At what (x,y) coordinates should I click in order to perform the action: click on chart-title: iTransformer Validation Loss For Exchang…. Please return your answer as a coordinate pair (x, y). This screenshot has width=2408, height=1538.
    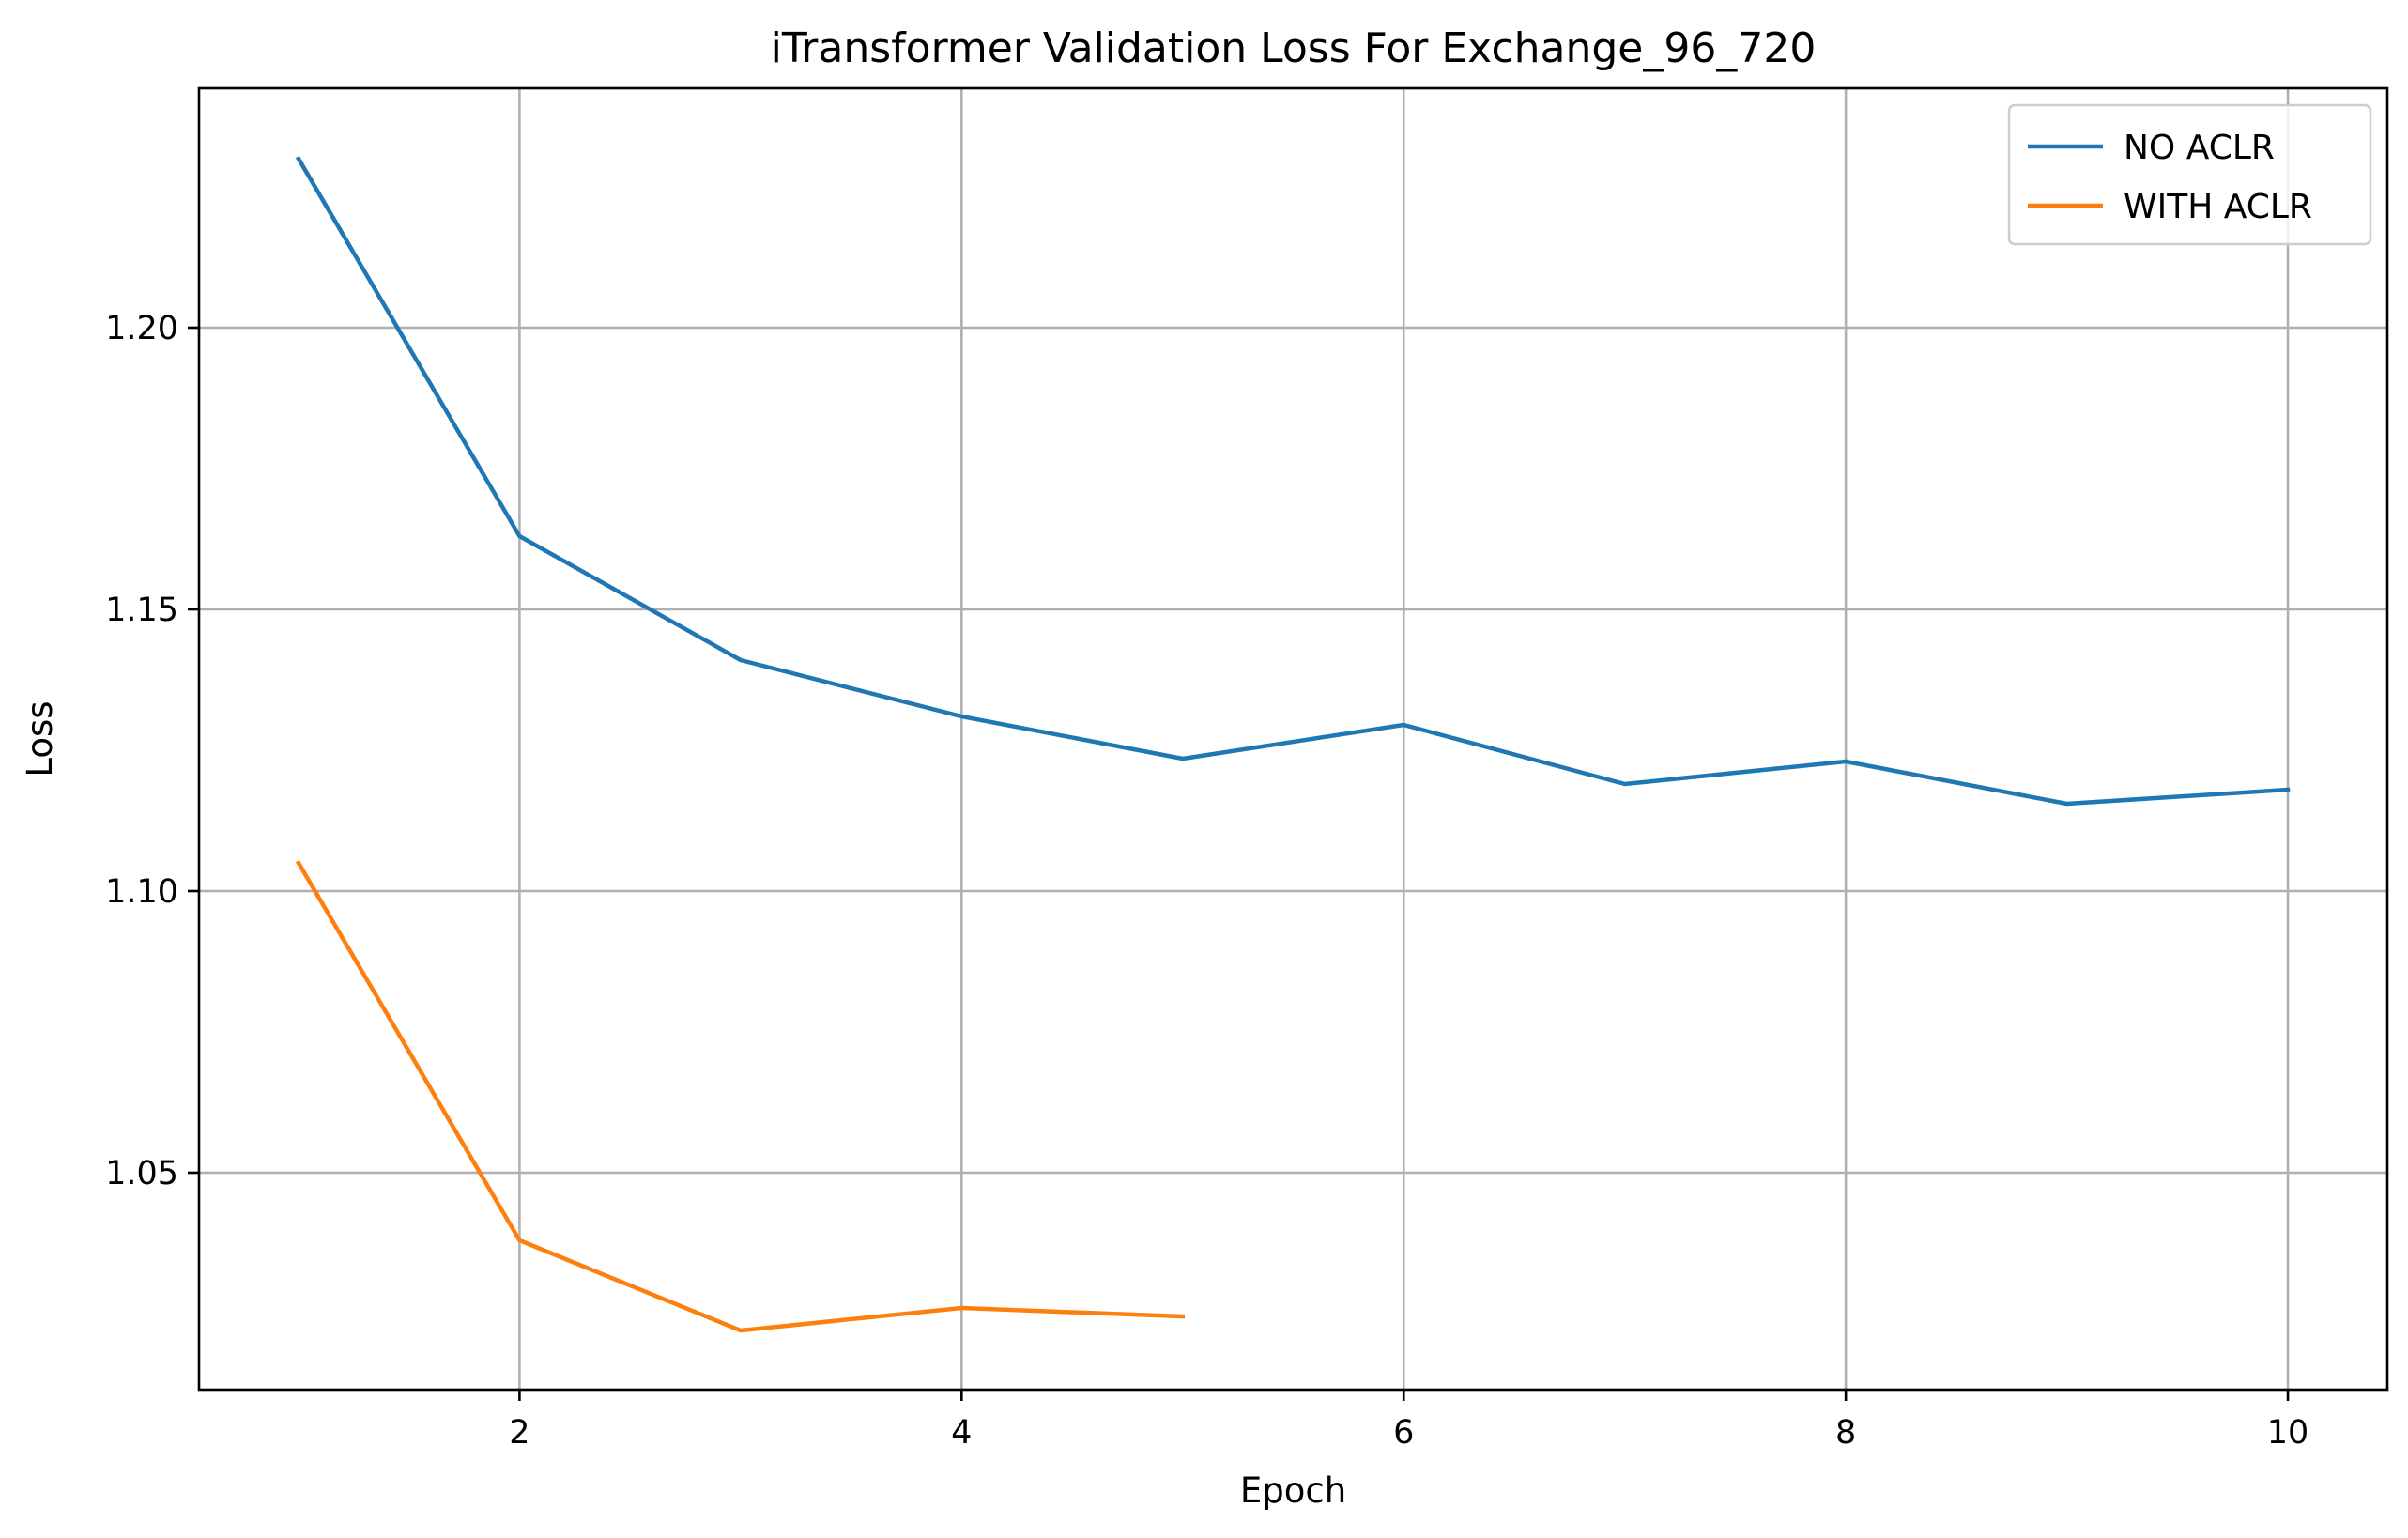
    Looking at the image, I should click on (1294, 48).